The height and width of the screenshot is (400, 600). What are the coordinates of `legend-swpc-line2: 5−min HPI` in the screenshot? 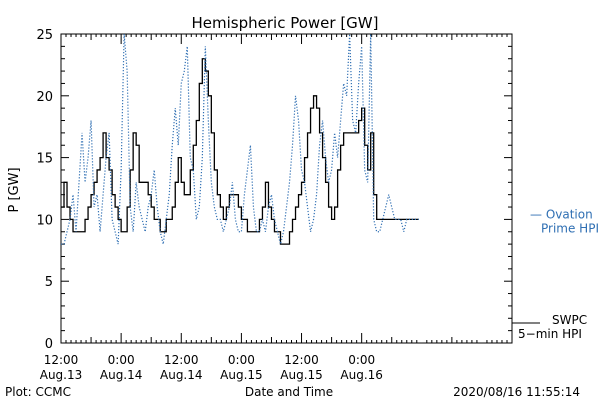 It's located at (550, 334).